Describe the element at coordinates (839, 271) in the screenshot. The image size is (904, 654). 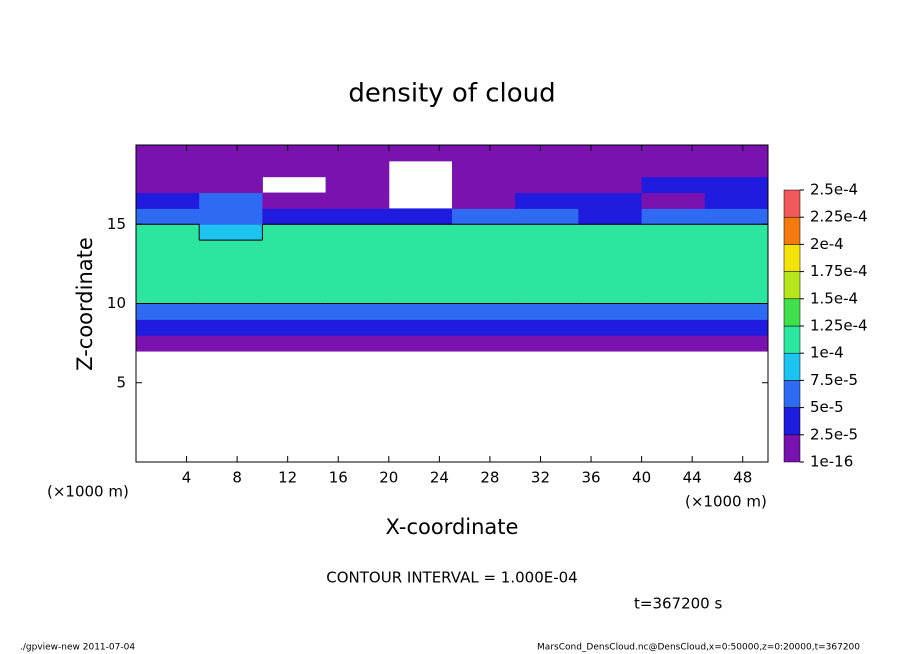
I see `colorbar-label: 1.75e-4` at that location.